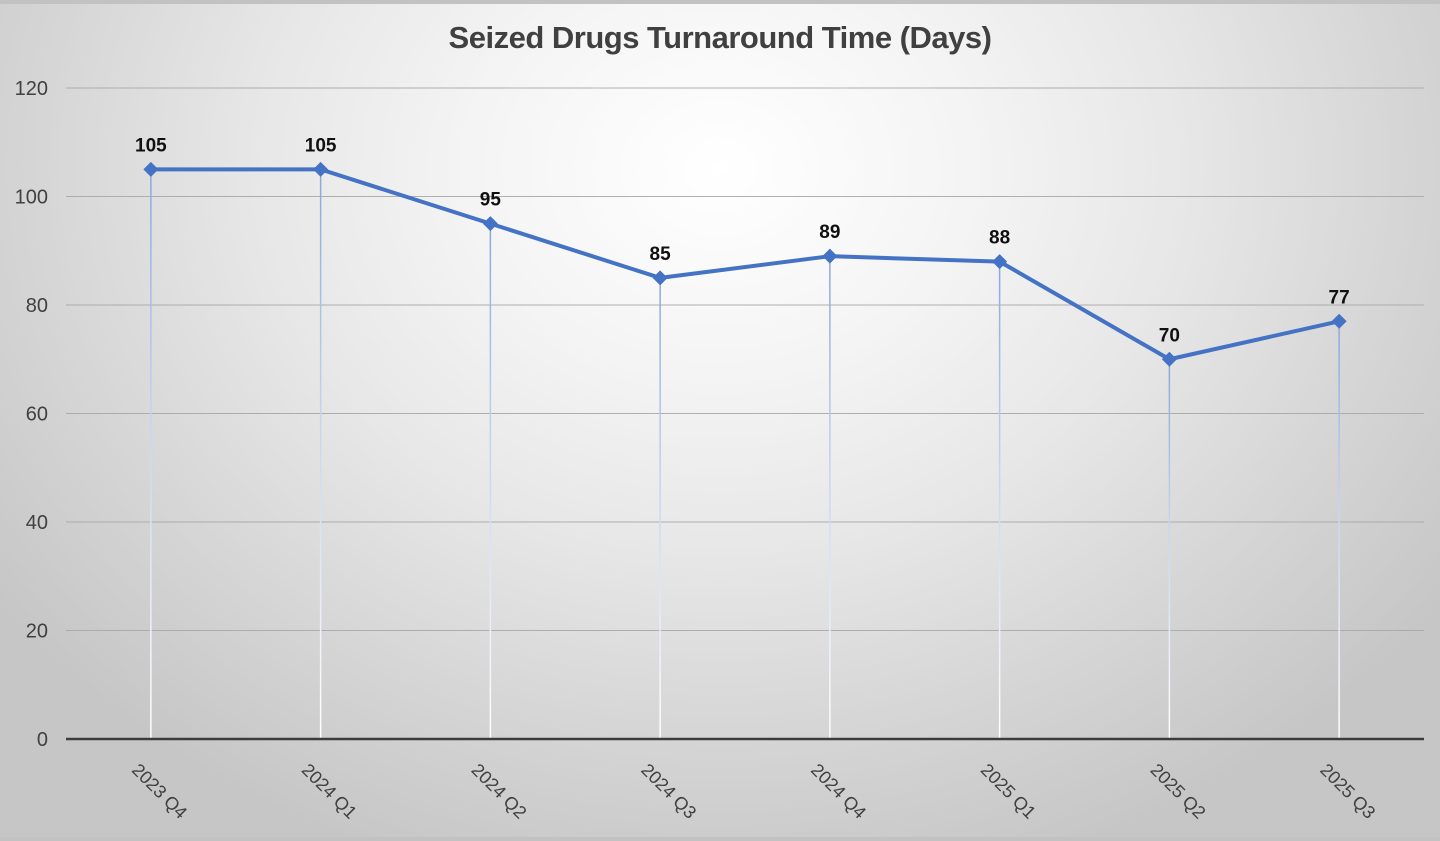 This screenshot has height=841, width=1440. What do you see at coordinates (1169, 335) in the screenshot?
I see `data-label: 70` at bounding box center [1169, 335].